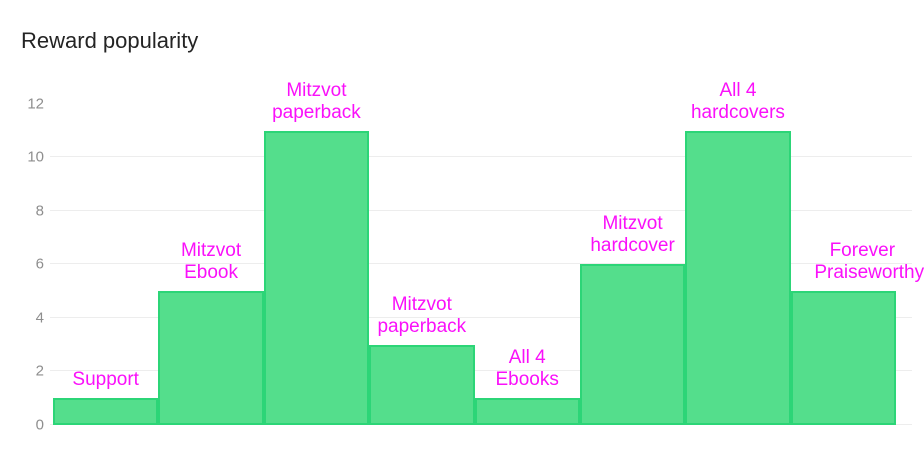 The height and width of the screenshot is (461, 924). I want to click on bar-label: Mitzvot hardcover, so click(632, 234).